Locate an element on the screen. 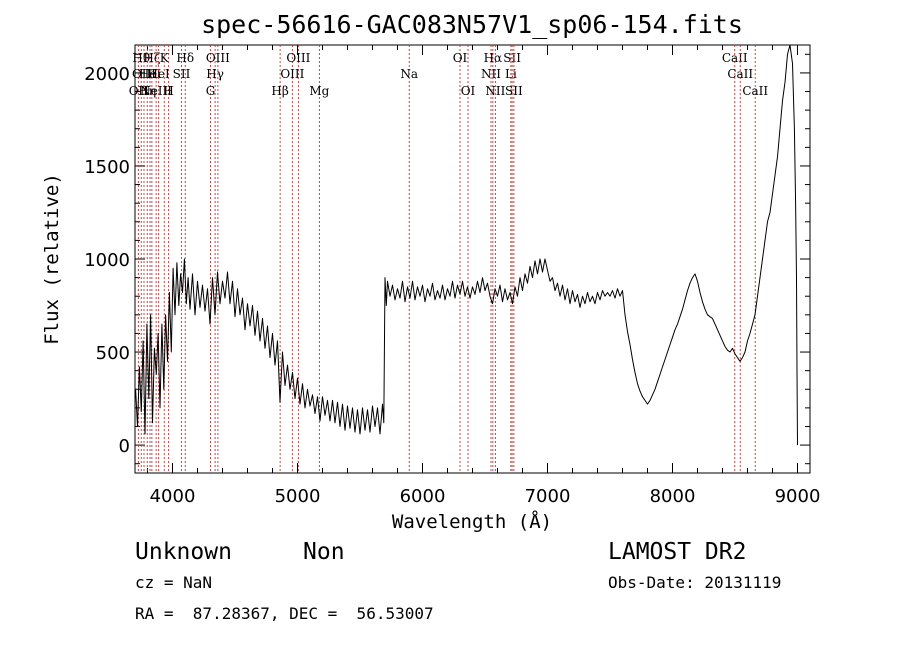  y-tick-label: 500 is located at coordinates (113, 353).